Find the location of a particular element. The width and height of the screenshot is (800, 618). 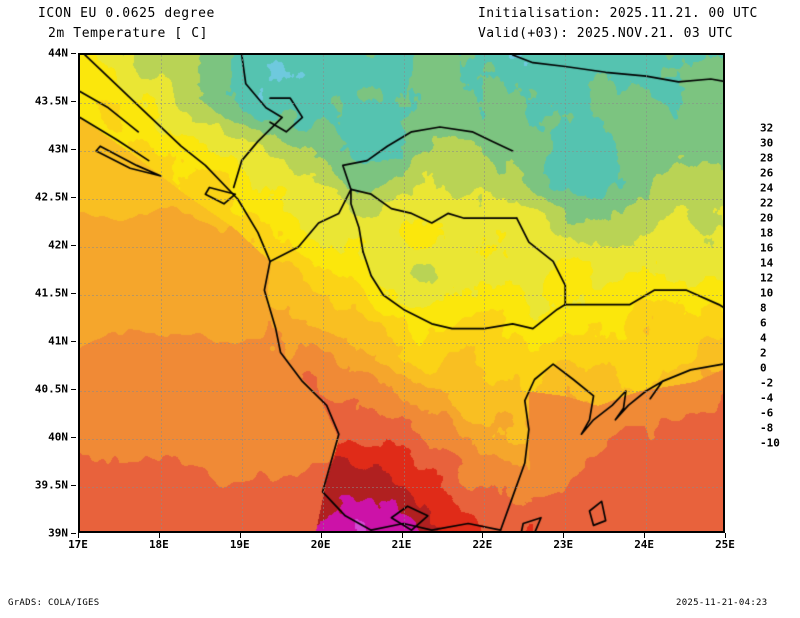

colorbar-tick-label: 10 is located at coordinates (767, 293).